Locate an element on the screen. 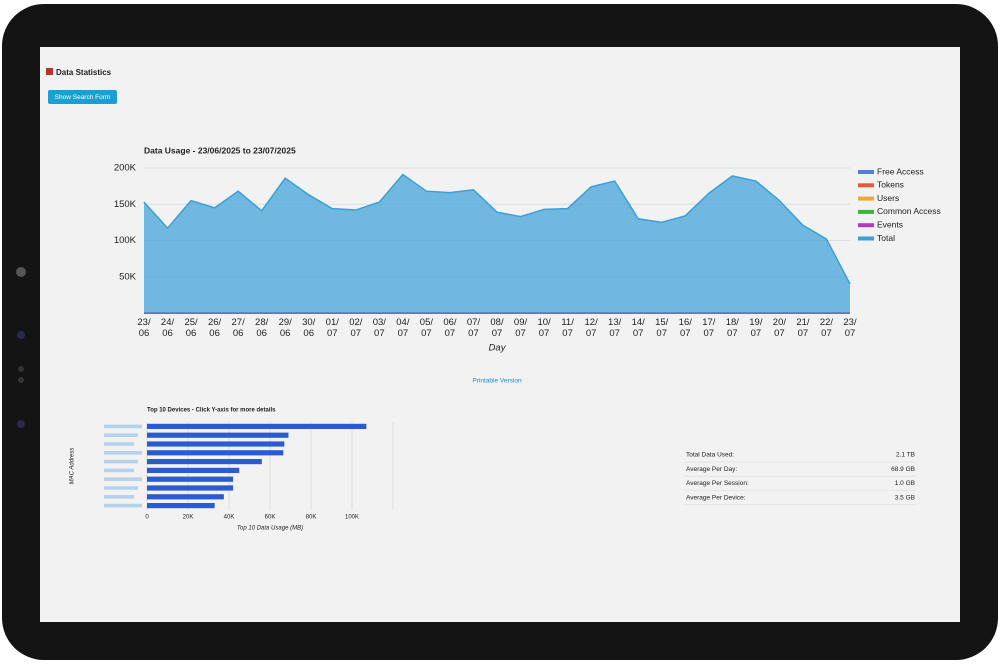  x-tick-label: 05/07 is located at coordinates (426, 328).